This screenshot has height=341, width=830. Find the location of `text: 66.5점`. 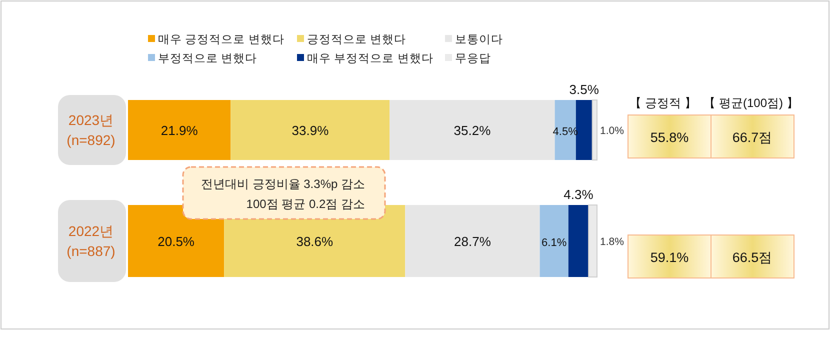

text: 66.5점 is located at coordinates (752, 257).